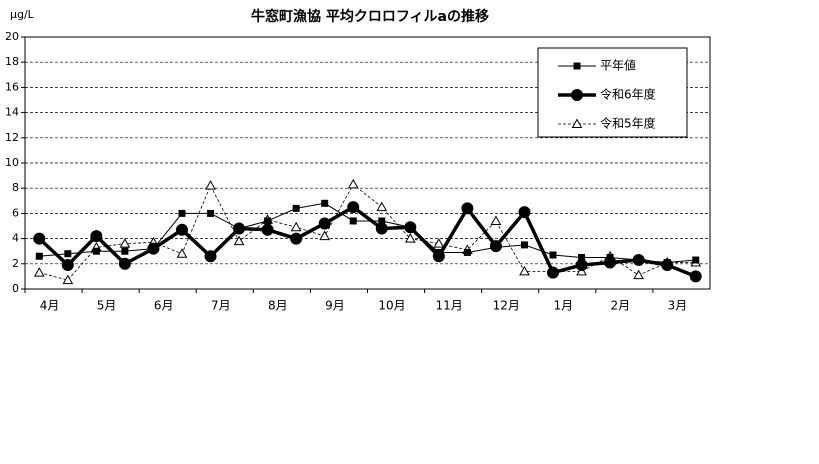 The width and height of the screenshot is (819, 464). I want to click on y-tick-label: 20, so click(12, 36).